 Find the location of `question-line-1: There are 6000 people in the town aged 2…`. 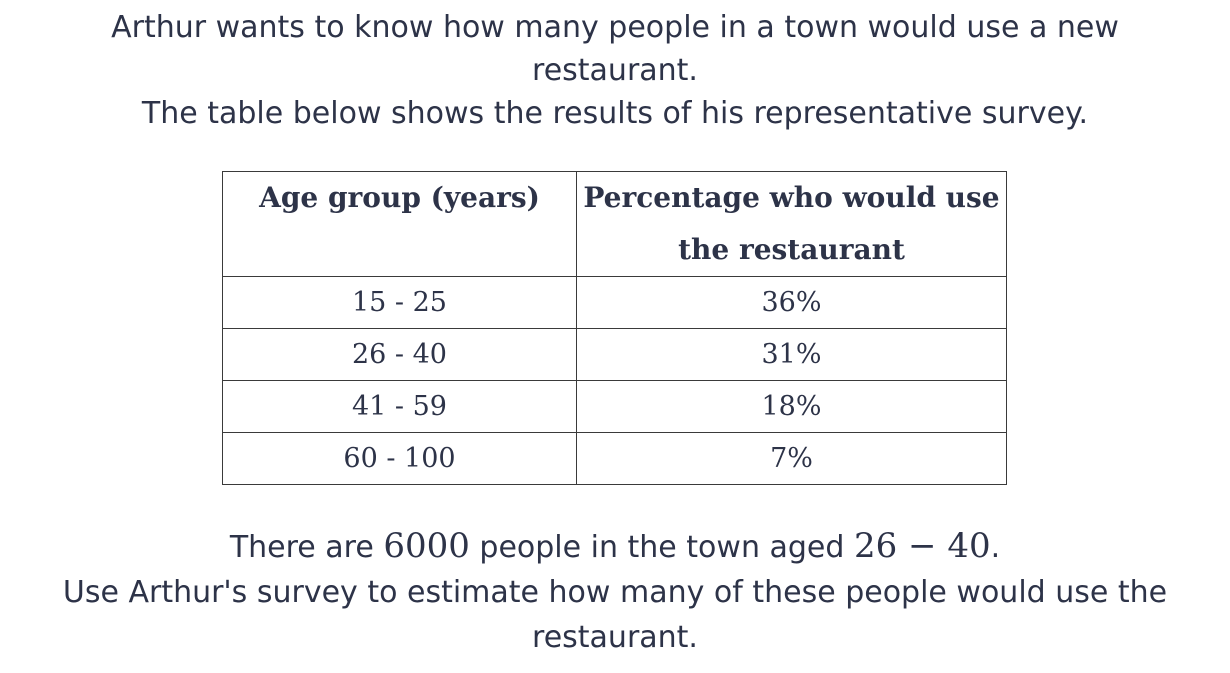

question-line-1: There are 6000 people in the town aged 2… is located at coordinates (615, 547).